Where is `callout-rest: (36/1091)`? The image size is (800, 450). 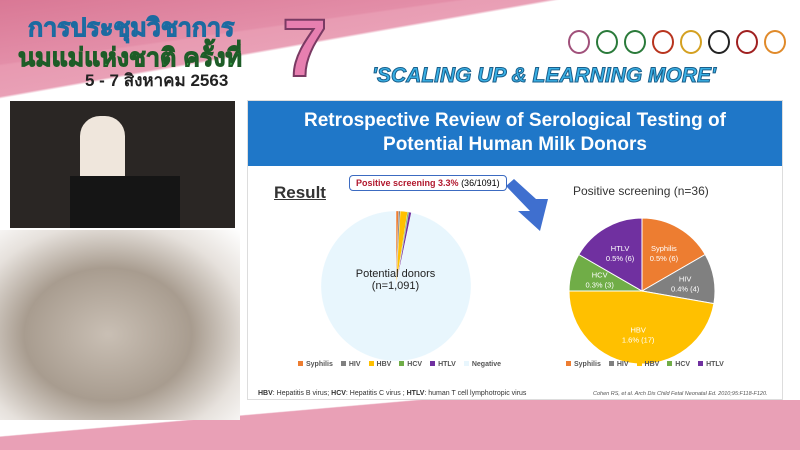
callout-rest: (36/1091) is located at coordinates (480, 183).